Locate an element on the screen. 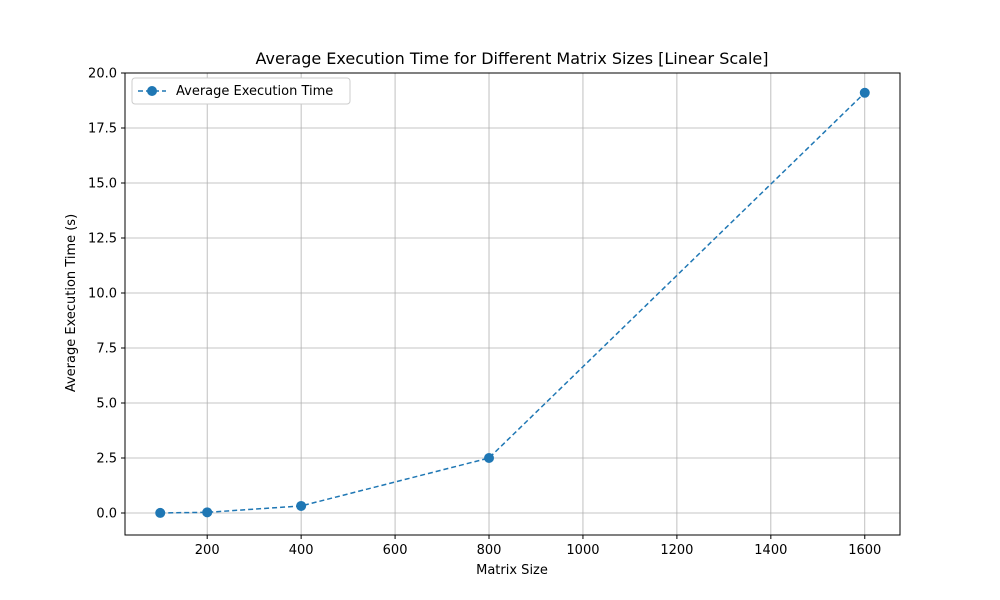 The height and width of the screenshot is (600, 1000). y-tick-label: 2.5 is located at coordinates (106, 459).